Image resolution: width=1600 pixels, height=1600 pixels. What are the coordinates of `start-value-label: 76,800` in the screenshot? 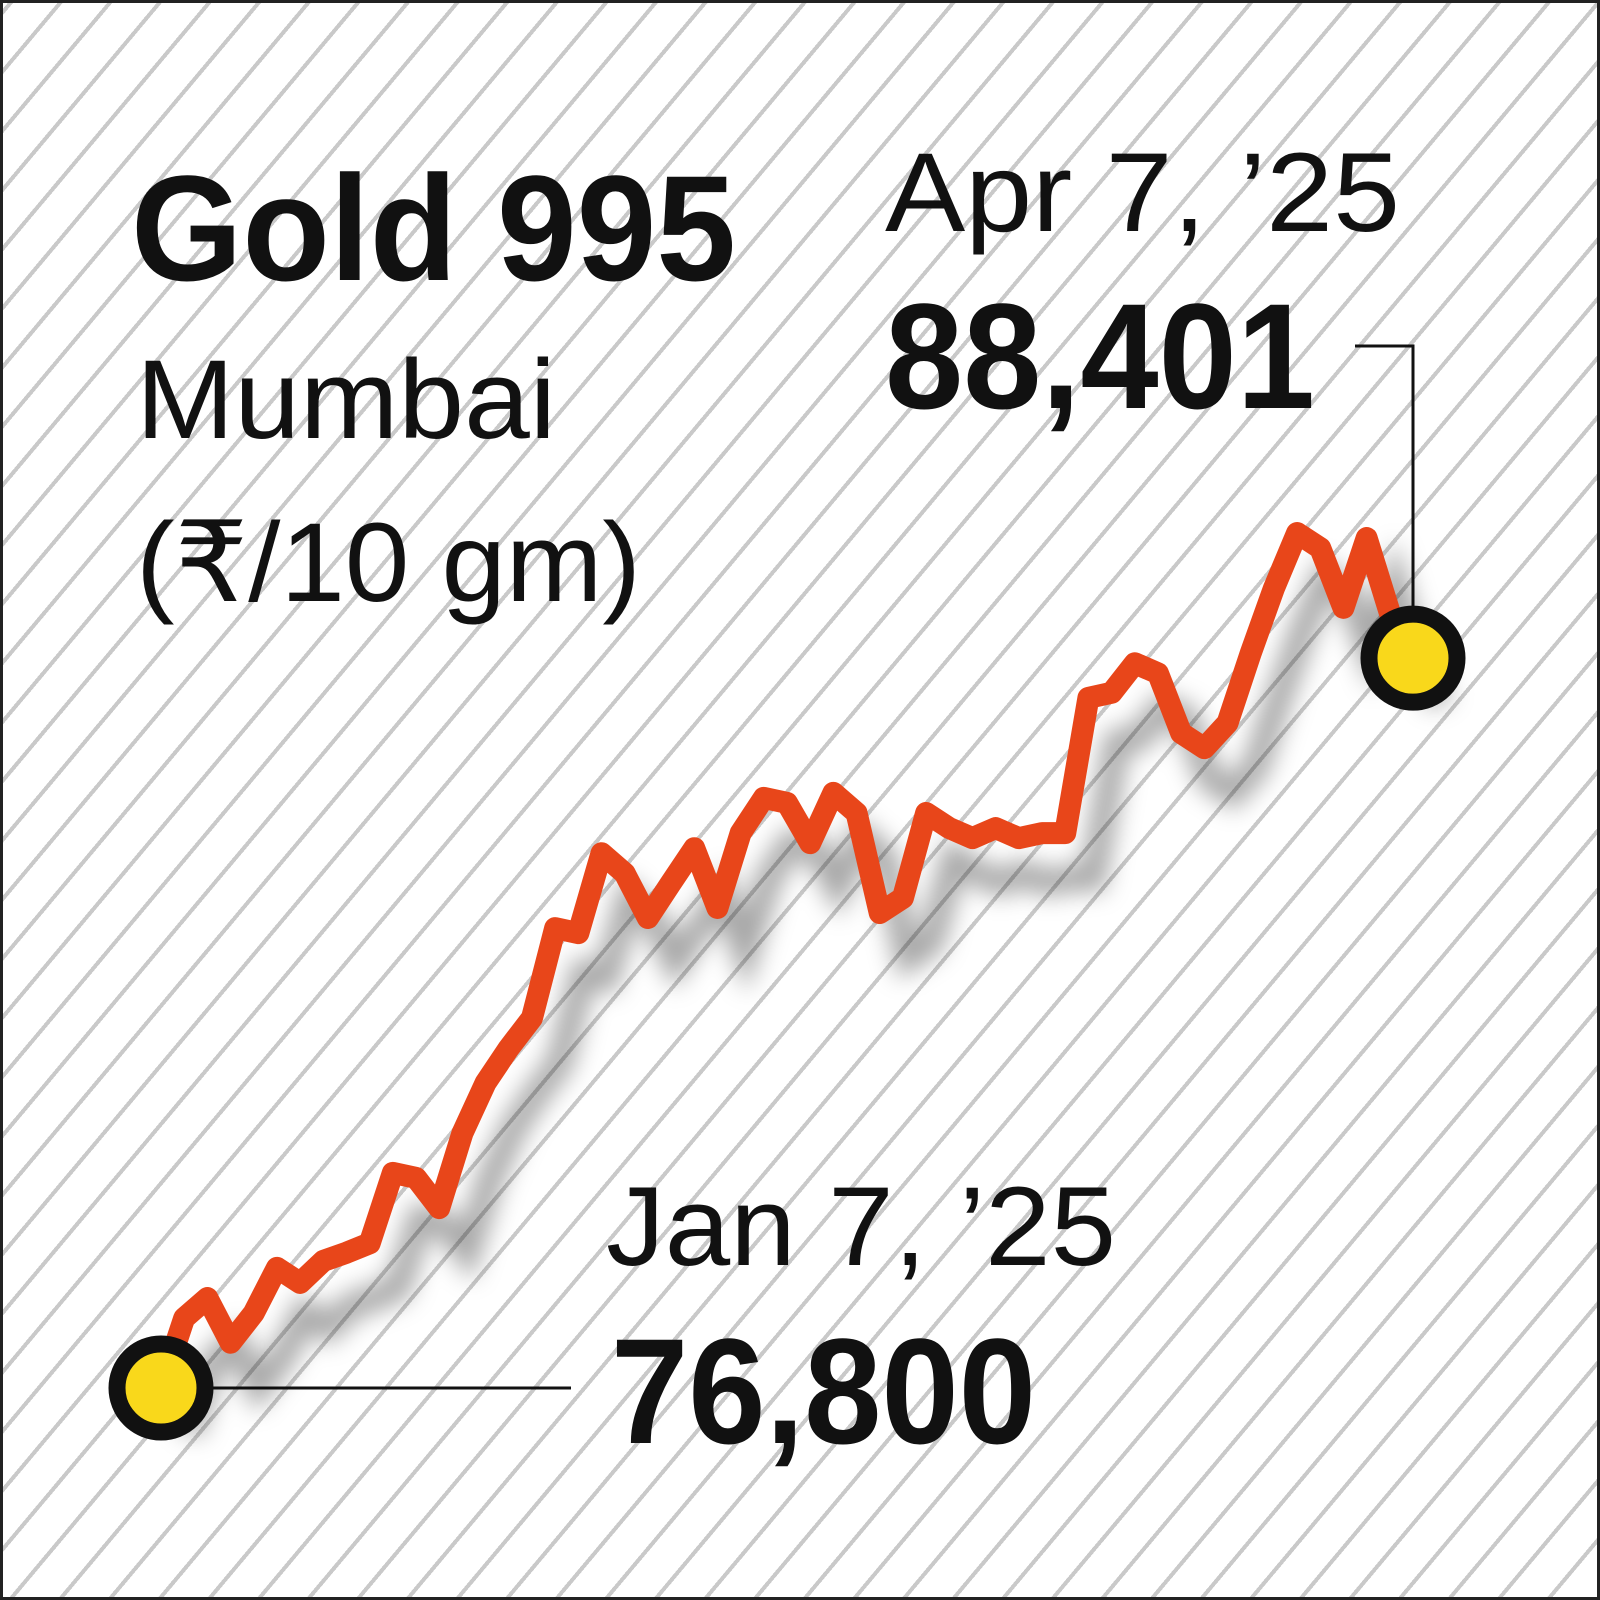 It's located at (823, 1391).